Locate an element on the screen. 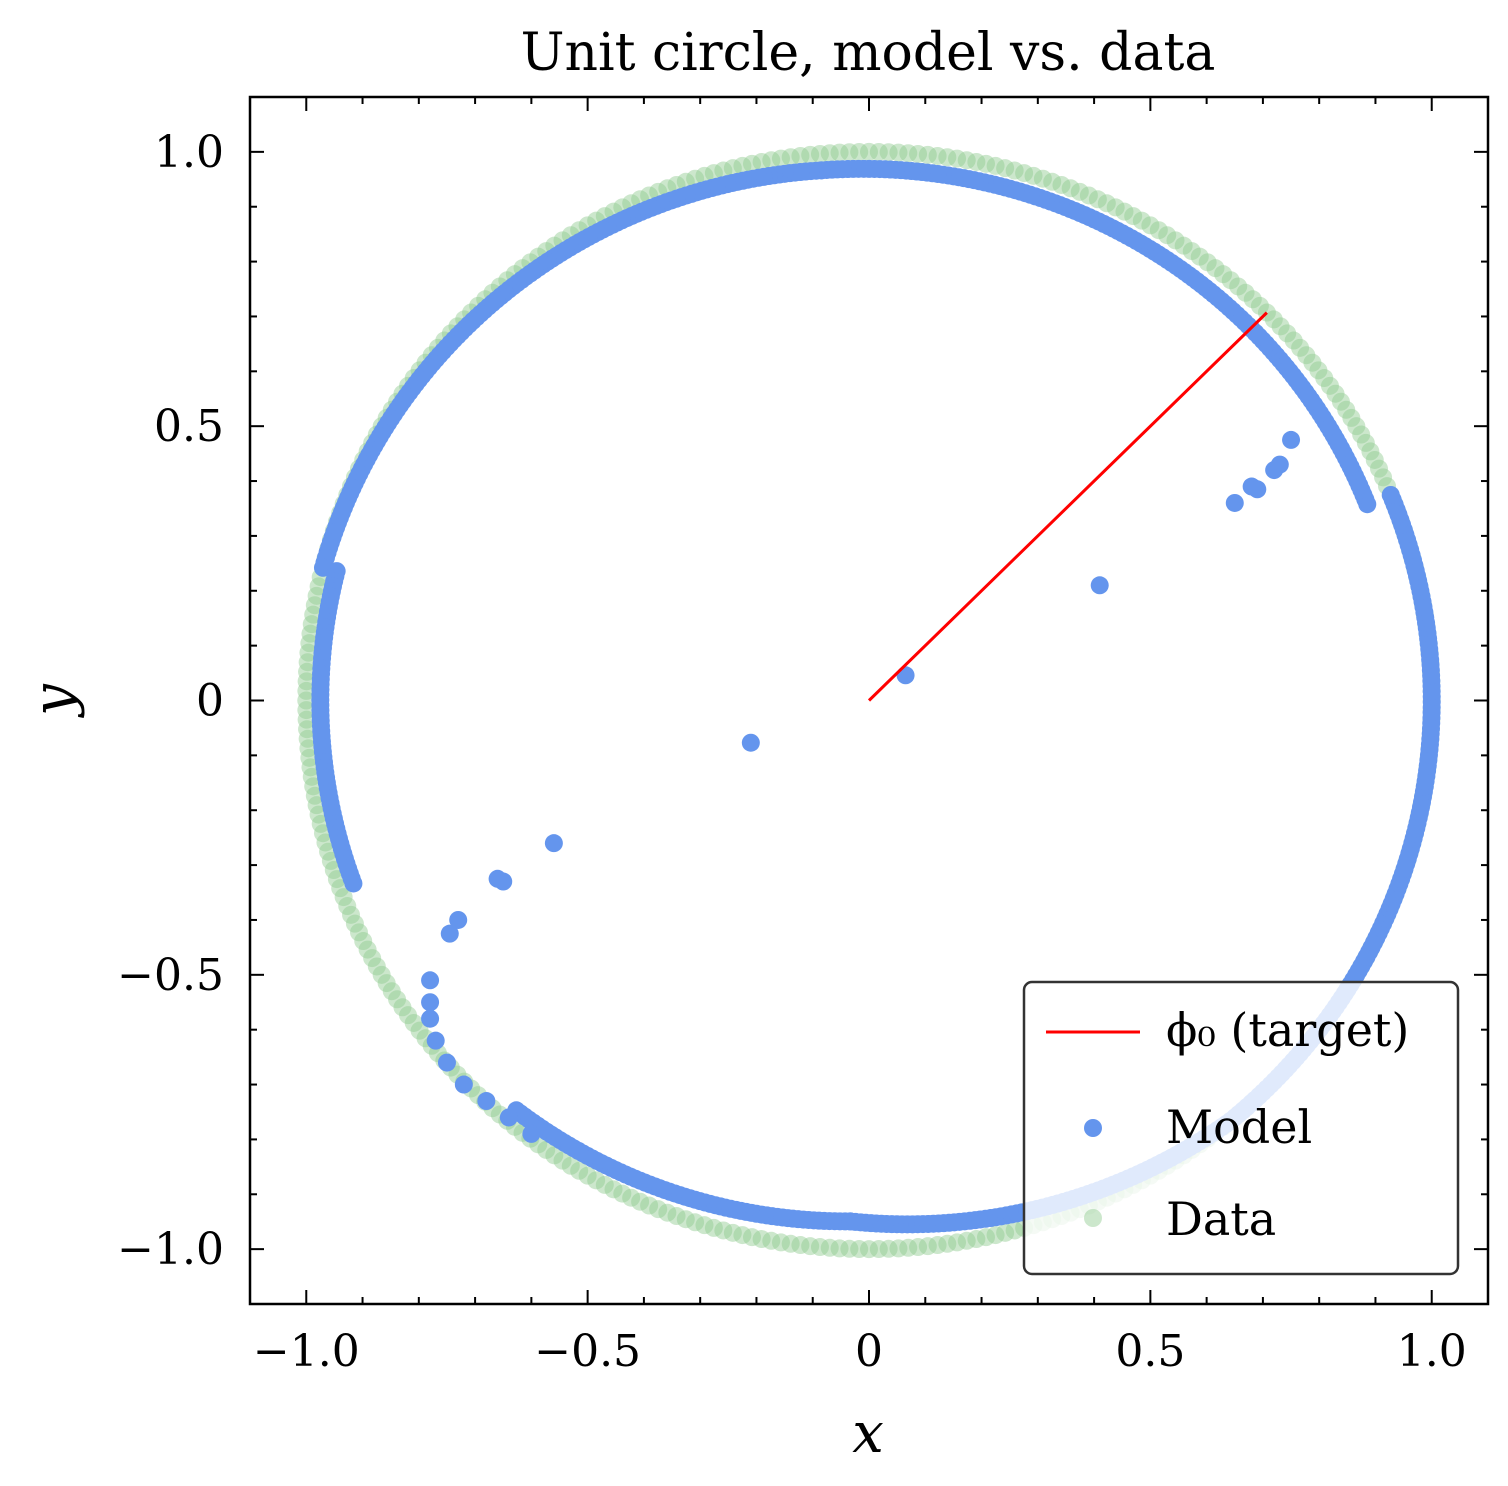  x-tick-label: −1.0 is located at coordinates (306, 1351).